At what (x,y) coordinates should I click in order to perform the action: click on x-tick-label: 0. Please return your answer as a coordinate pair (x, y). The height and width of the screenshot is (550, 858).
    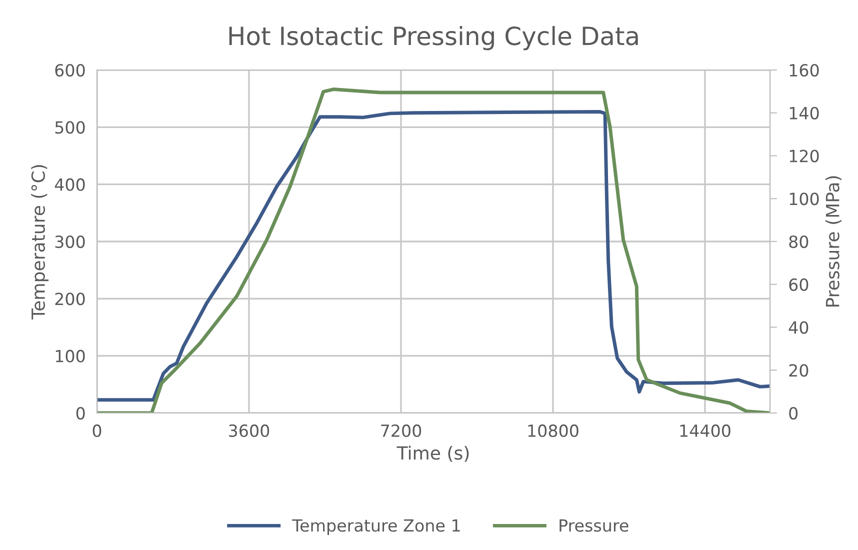
    Looking at the image, I should click on (97, 431).